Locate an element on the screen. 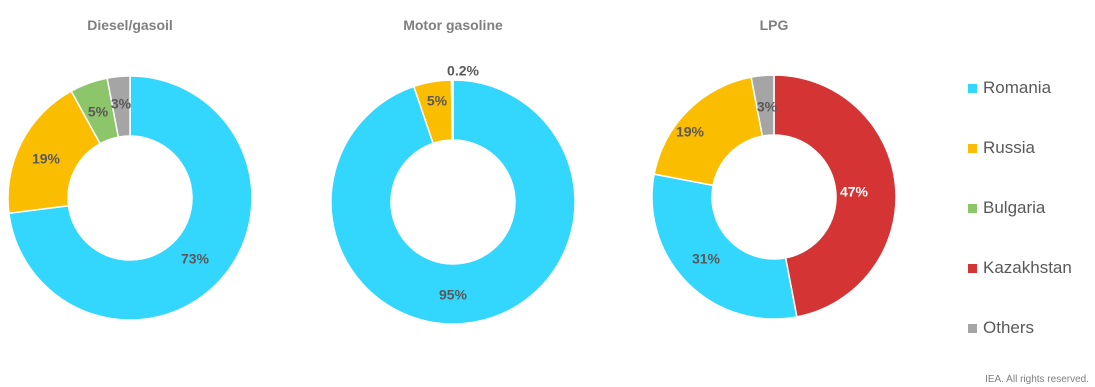 This screenshot has width=1095, height=387. slice-lpg-others is located at coordinates (762, 105).